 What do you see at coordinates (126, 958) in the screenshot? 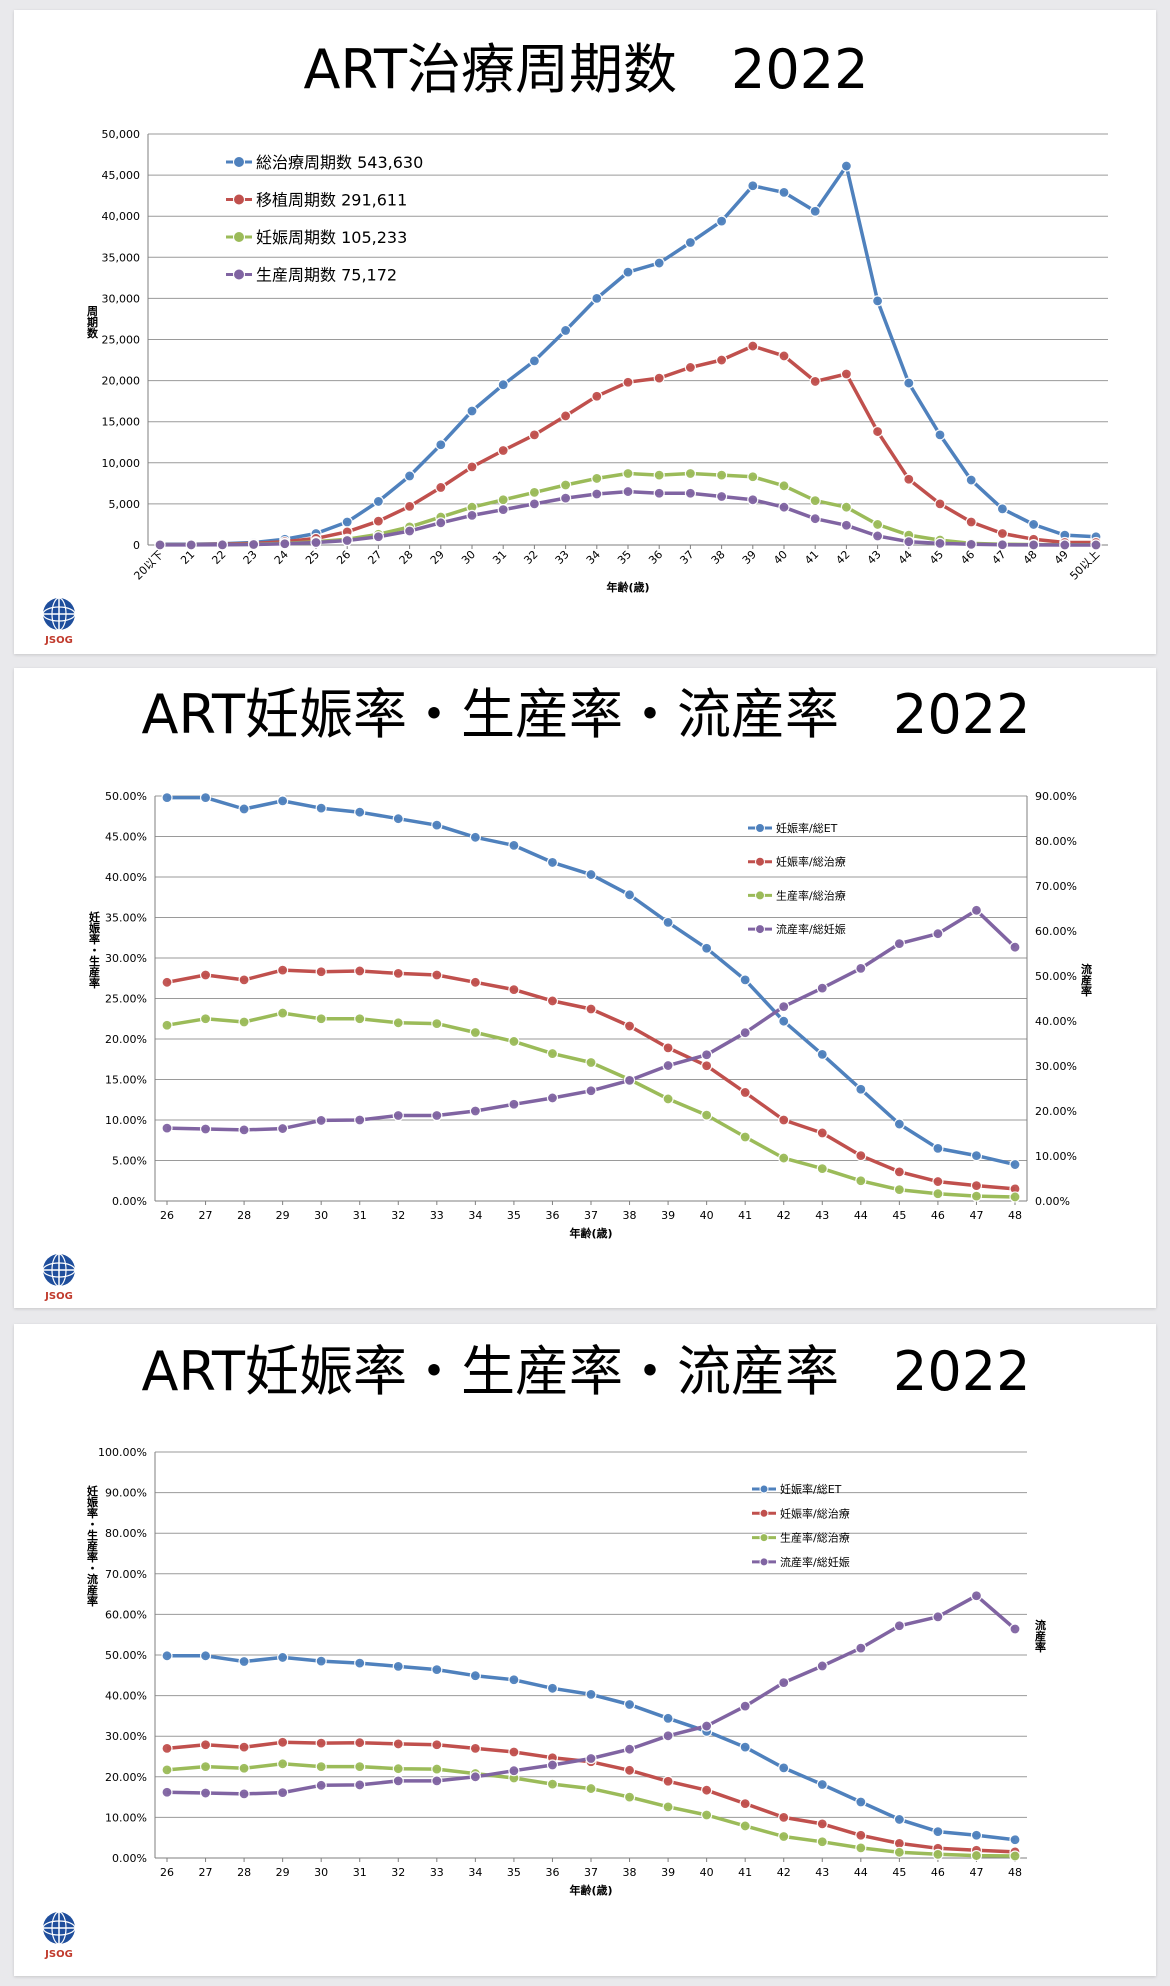
I see `y-tick-label: 30.00%` at bounding box center [126, 958].